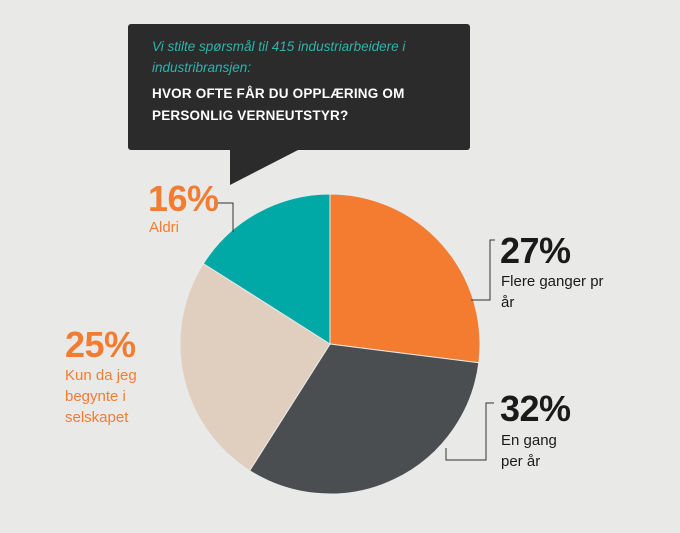 Image resolution: width=680 pixels, height=533 pixels. Describe the element at coordinates (224, 217) in the screenshot. I see `leader-line-aldri` at that location.